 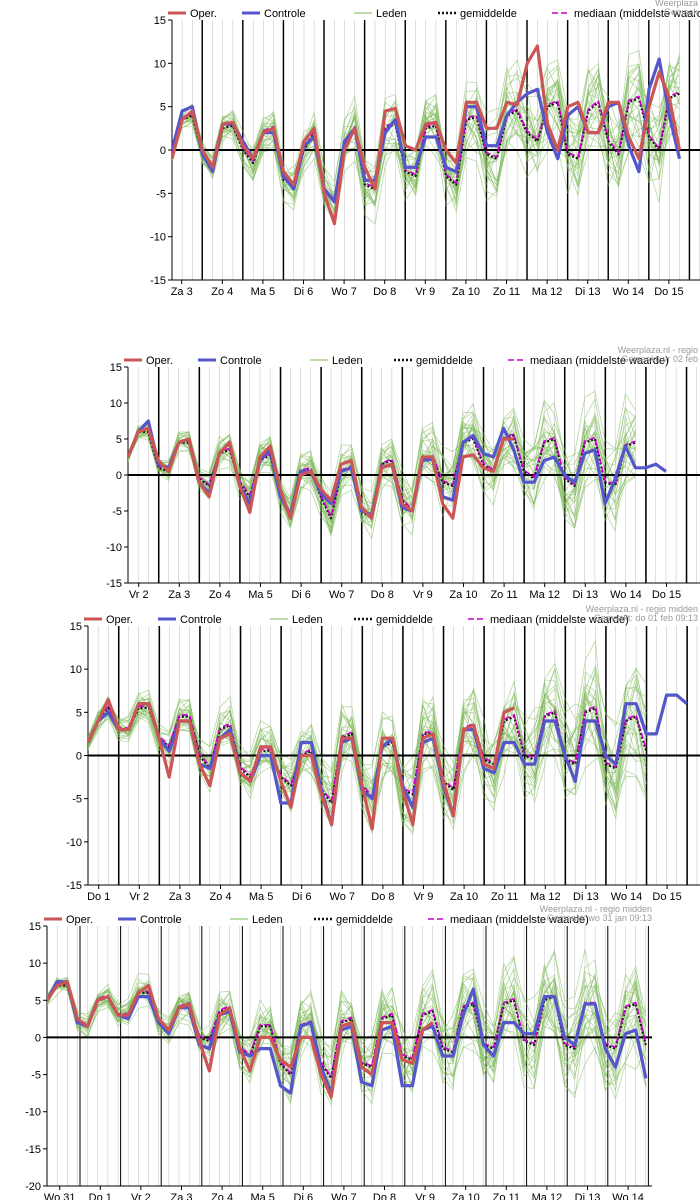 What do you see at coordinates (642, 609) in the screenshot?
I see `watermark-text: Weerplaza.nl - regio midden` at bounding box center [642, 609].